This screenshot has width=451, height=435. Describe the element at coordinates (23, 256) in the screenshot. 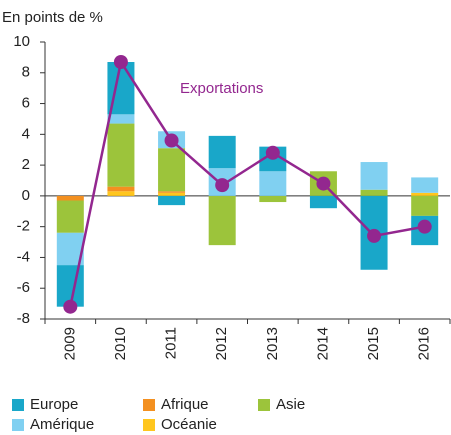

I see `y-tick-label: -4` at that location.